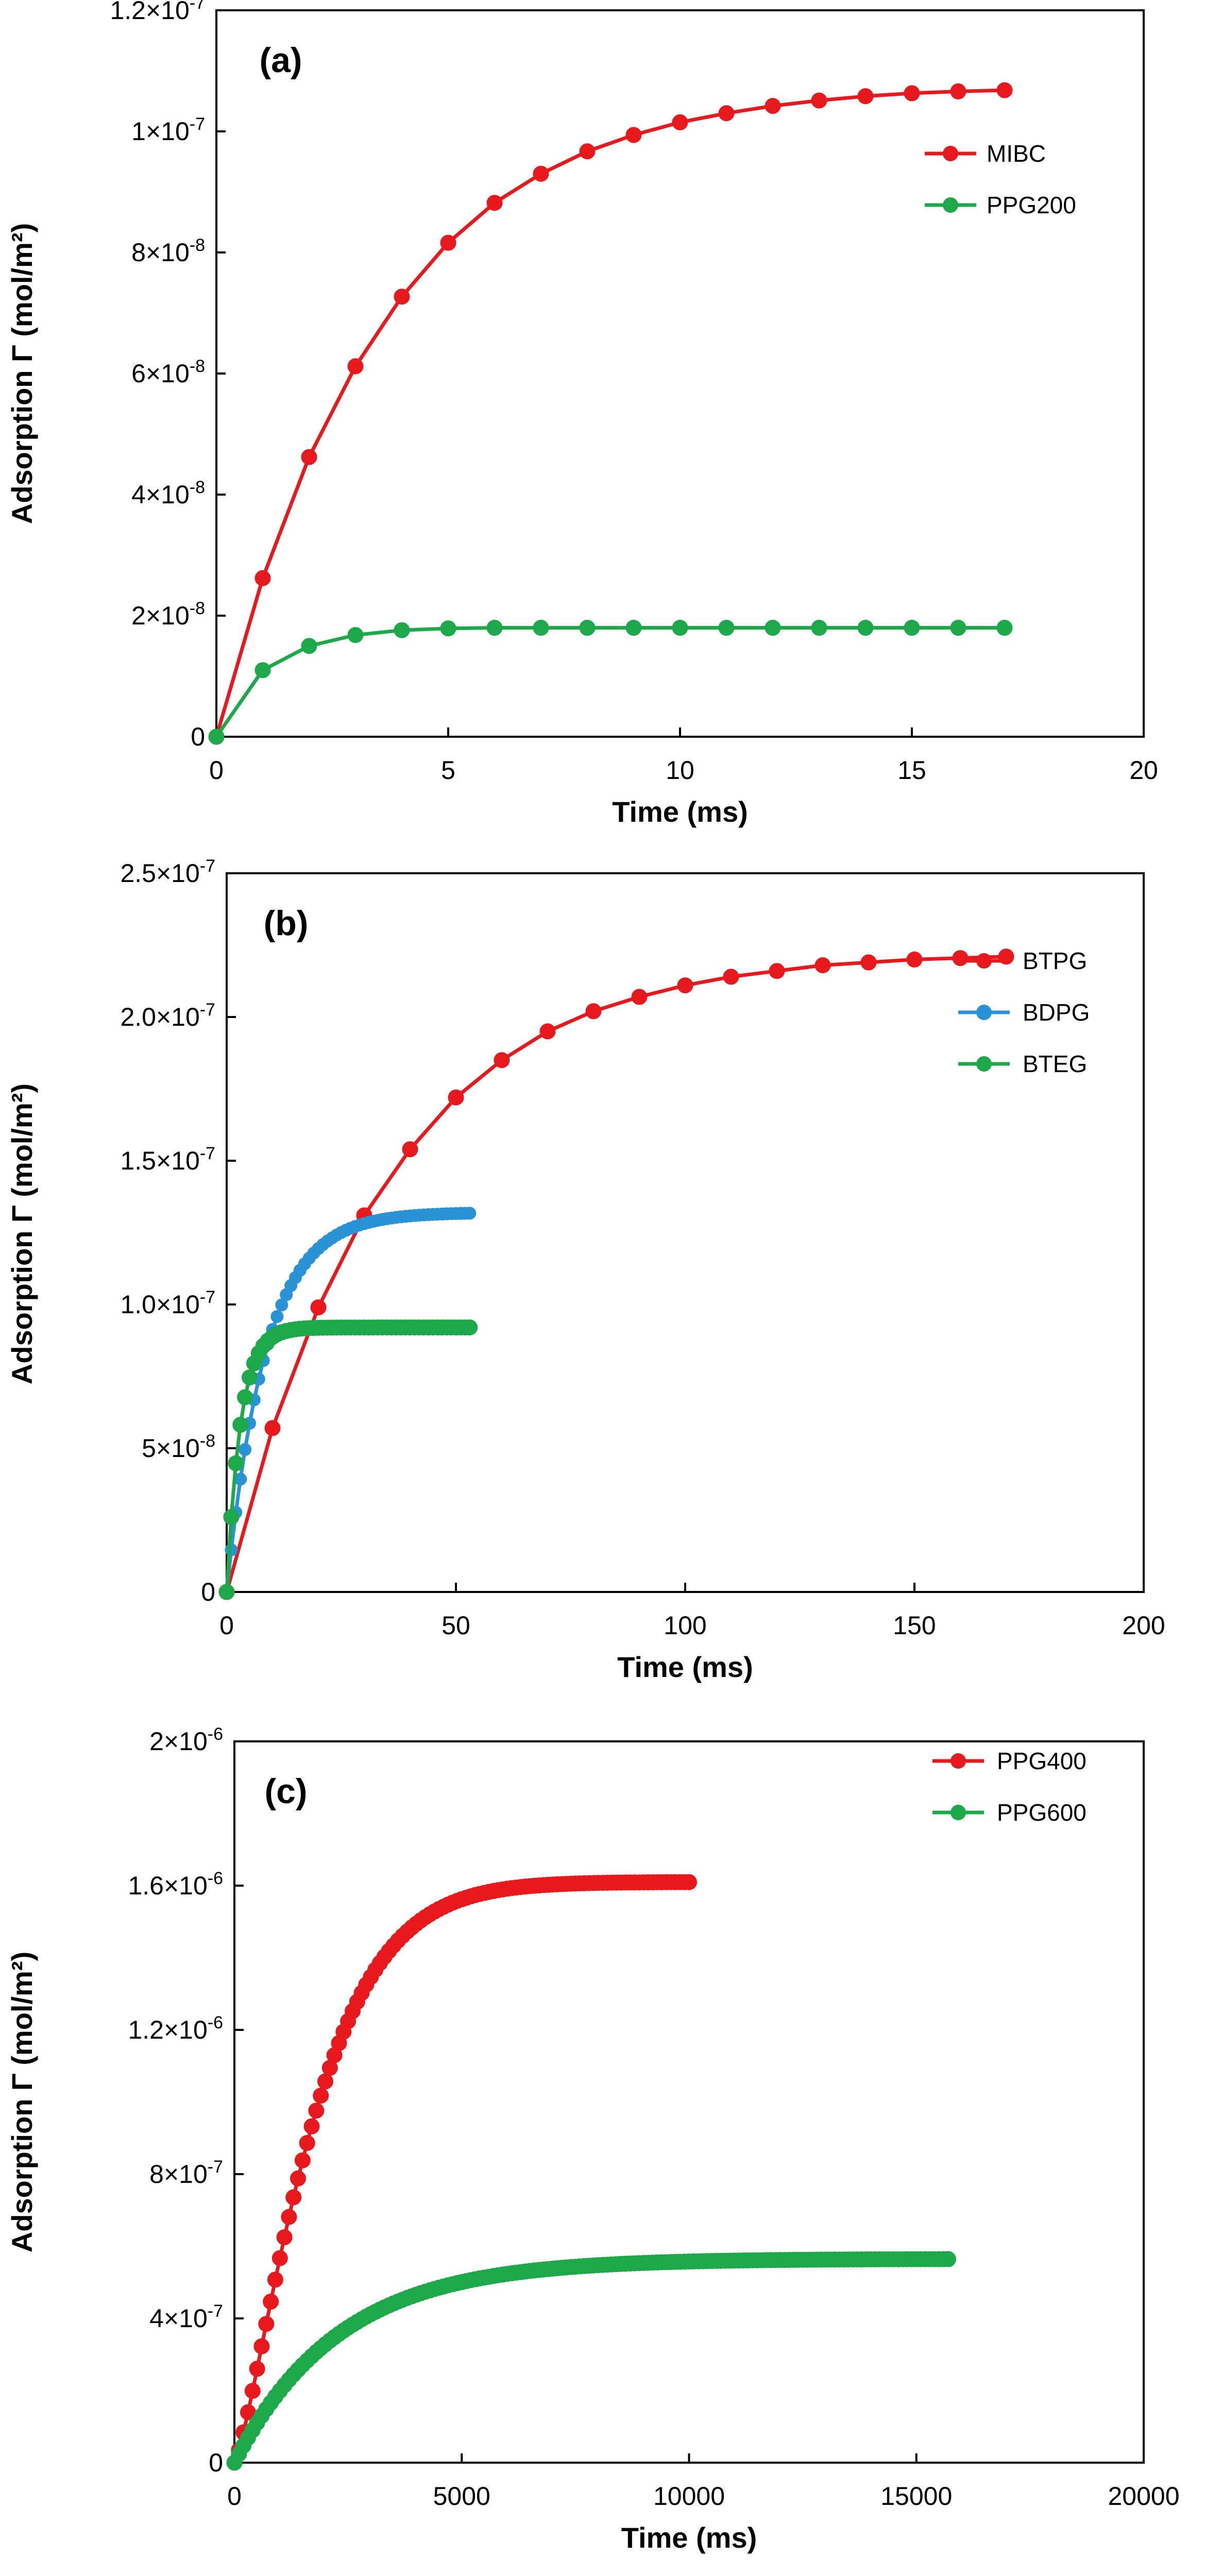 Image resolution: width=1222 pixels, height=2576 pixels. I want to click on x-tick-label: 15000, so click(916, 2496).